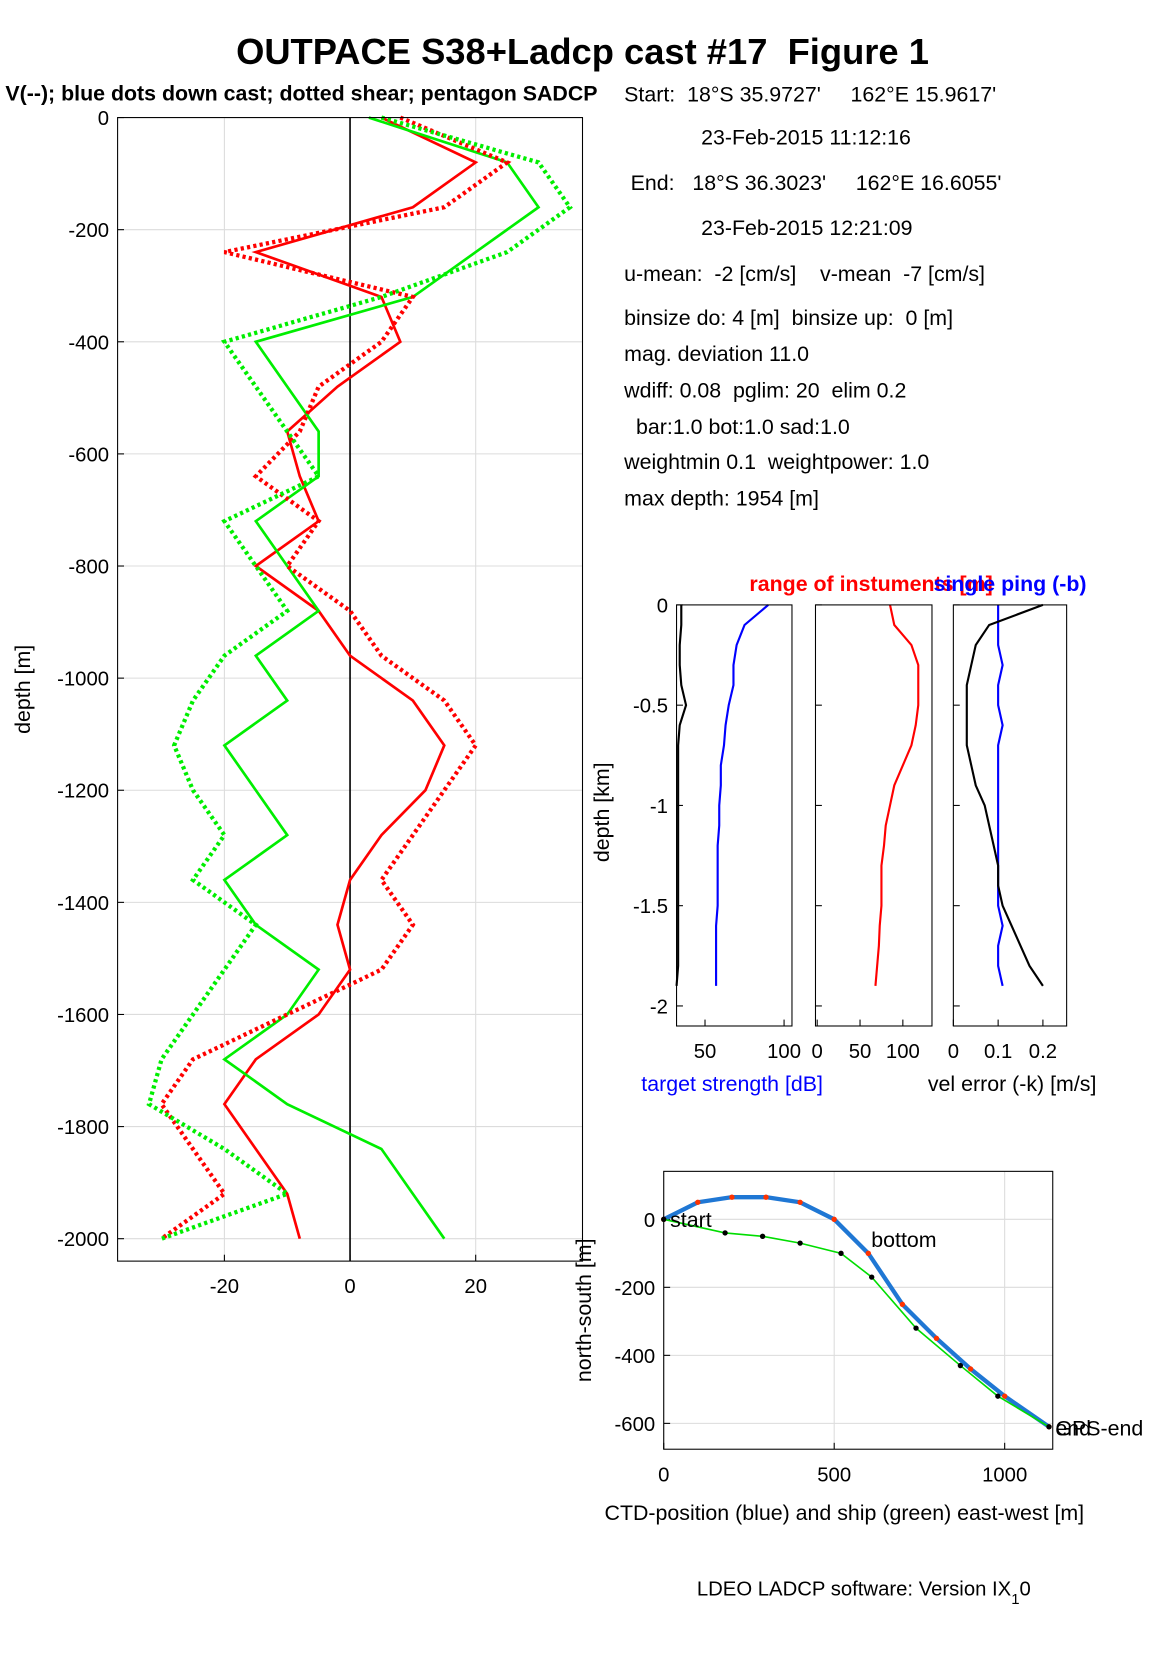 The image size is (1165, 1679). What do you see at coordinates (804, 274) in the screenshot?
I see `info-line: u-mean: -2 [cm/s] v-mean -7 [cm/s]` at bounding box center [804, 274].